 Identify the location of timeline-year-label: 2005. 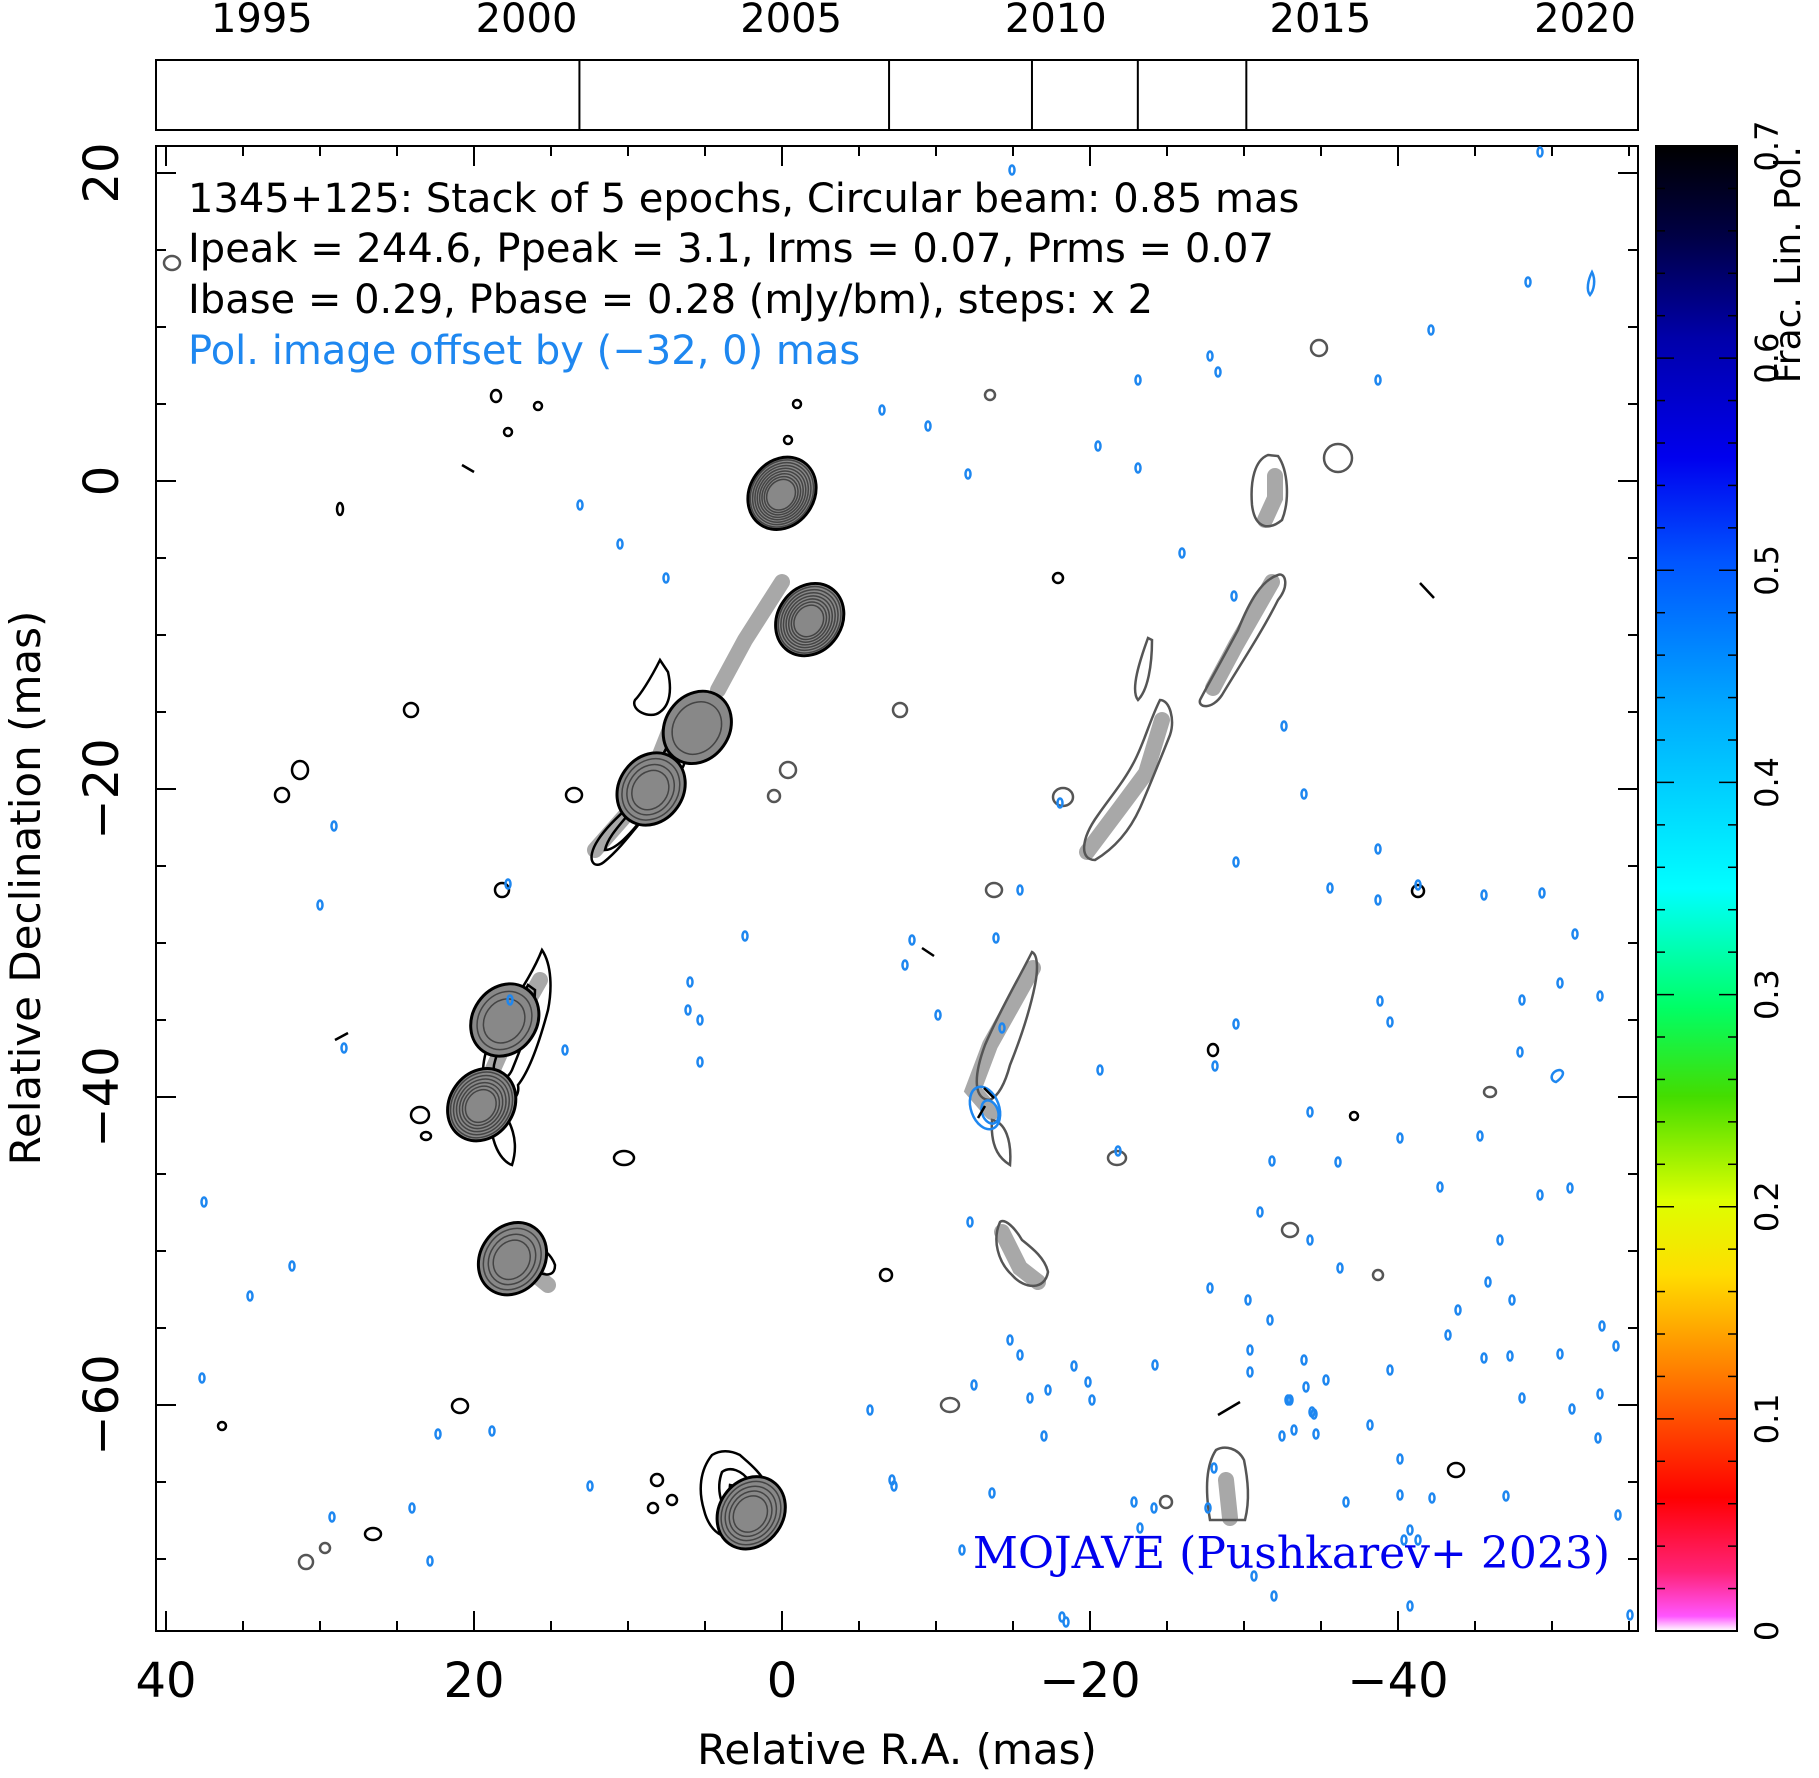
(791, 21).